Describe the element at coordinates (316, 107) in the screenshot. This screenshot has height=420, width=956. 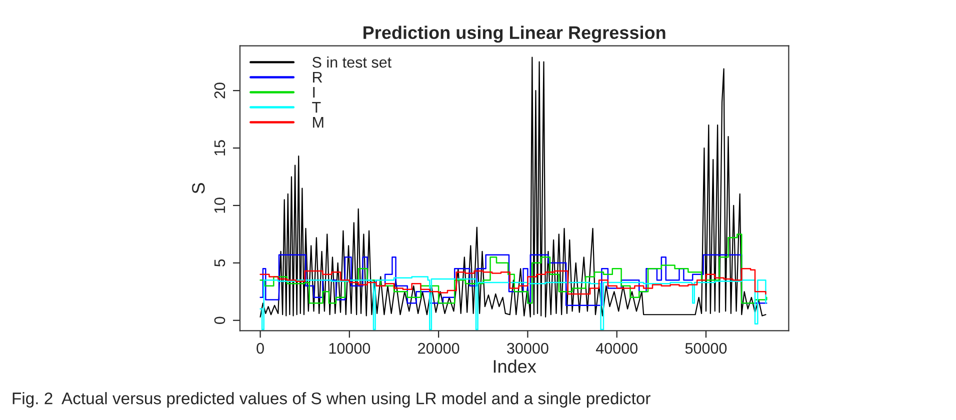
I see `legend-label: T` at that location.